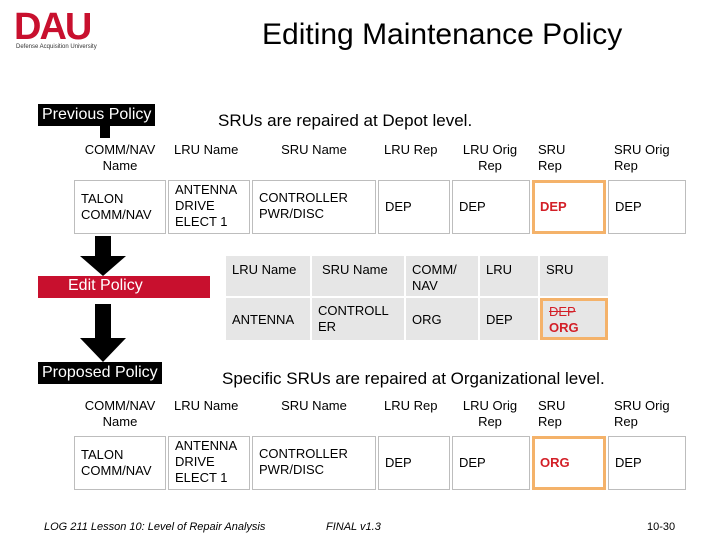 This screenshot has width=720, height=540. I want to click on prop-header-comm-nav: COMM/NAV Name, so click(120, 415).